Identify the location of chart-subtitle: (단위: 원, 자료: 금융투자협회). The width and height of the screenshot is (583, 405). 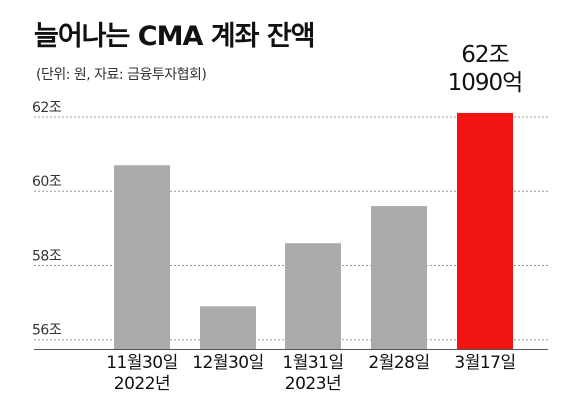
(121, 75).